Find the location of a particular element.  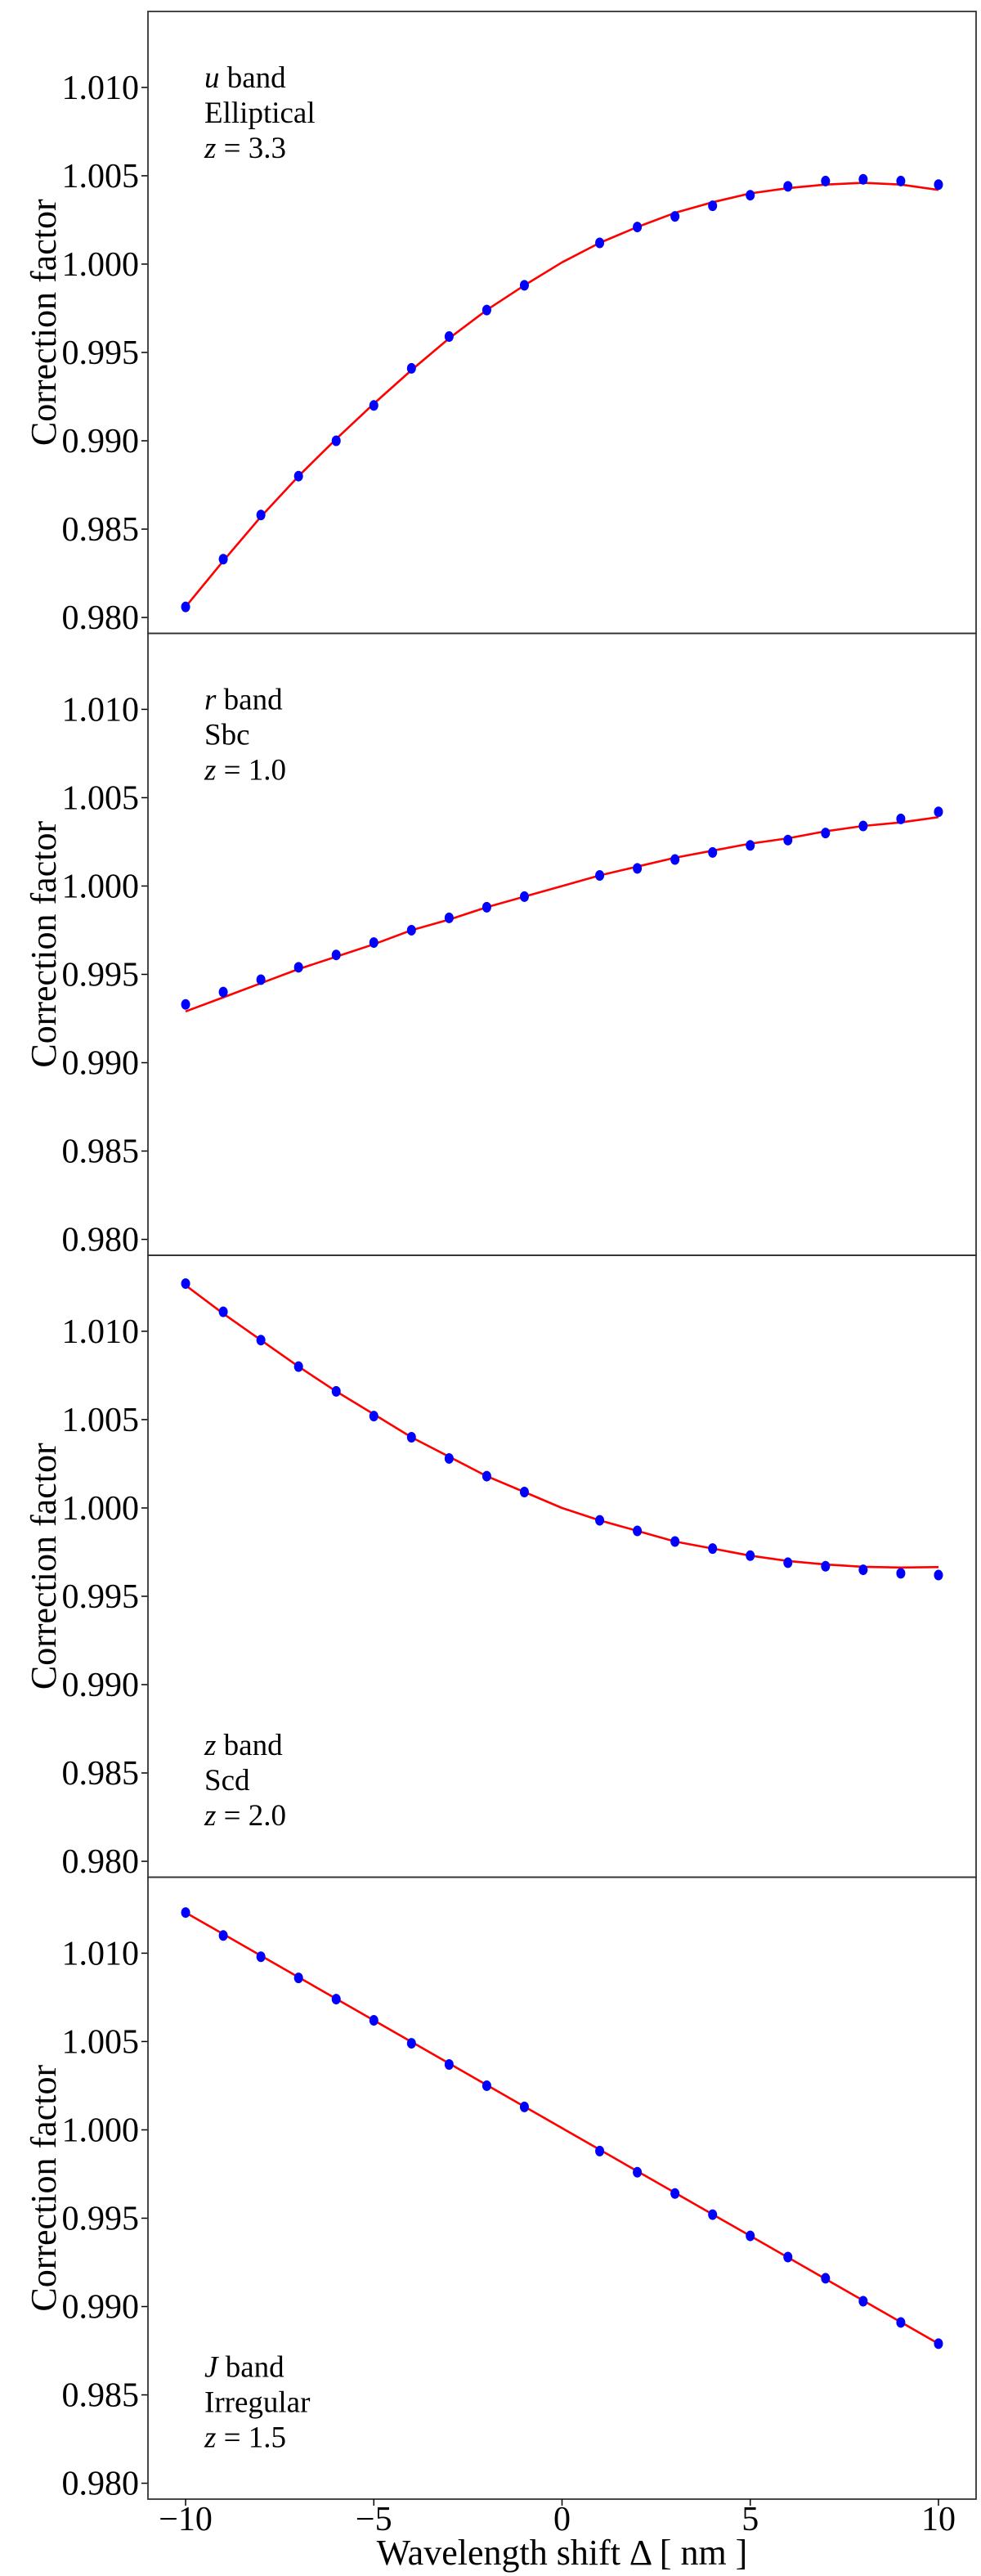

z-value: = 1.5 is located at coordinates (251, 2438).